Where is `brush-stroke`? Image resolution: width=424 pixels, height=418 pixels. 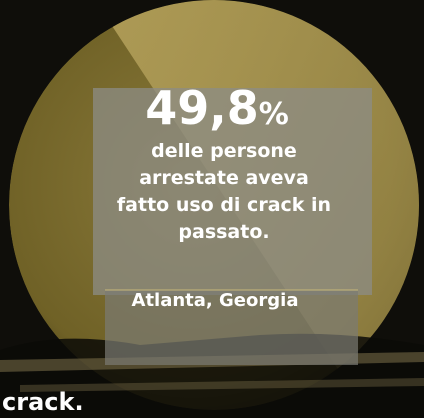 brush-stroke is located at coordinates (222, 385).